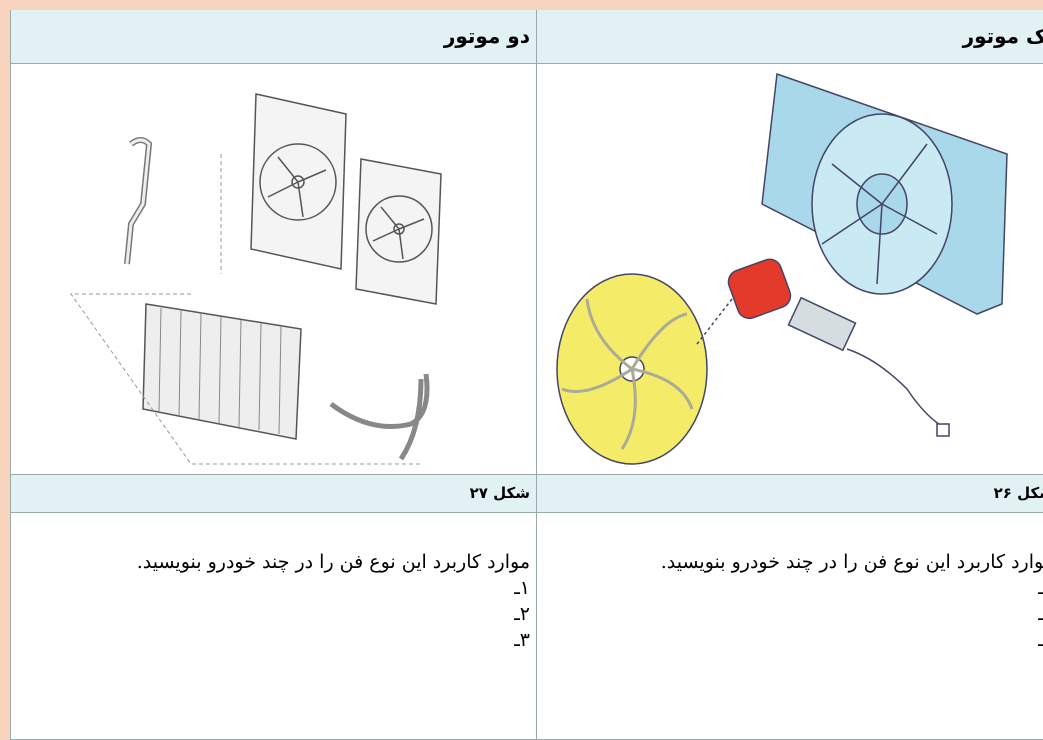 The width and height of the screenshot is (1043, 740). I want to click on column-header: دو موتور, so click(273, 37).